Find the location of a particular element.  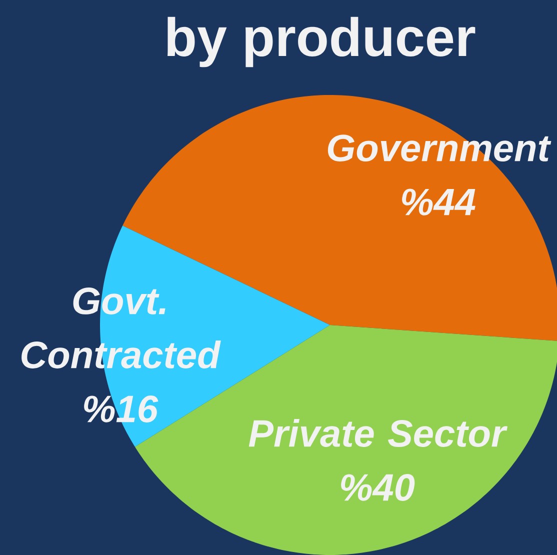

slice-label: Private Sector is located at coordinates (378, 433).